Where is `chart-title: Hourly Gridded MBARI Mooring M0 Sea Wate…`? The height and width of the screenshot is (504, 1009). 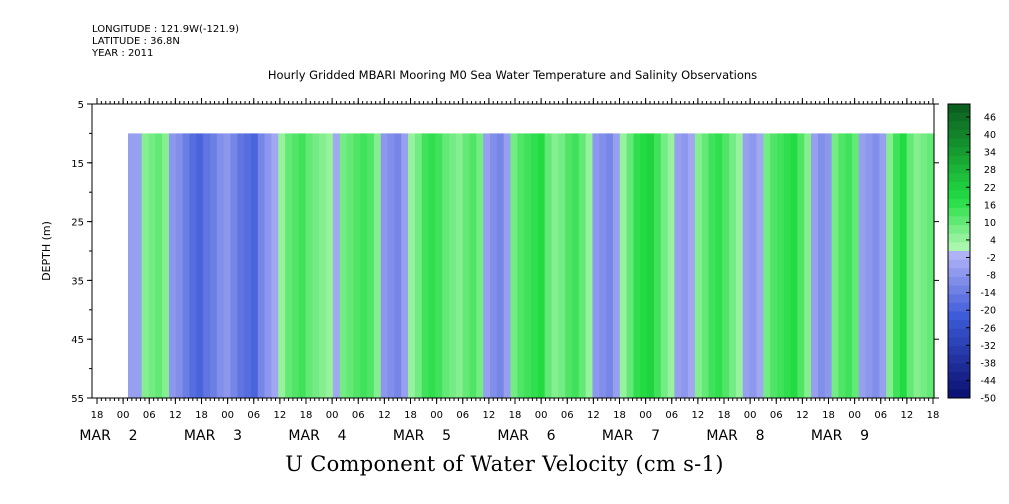
chart-title: Hourly Gridded MBARI Mooring M0 Sea Wate… is located at coordinates (512, 75).